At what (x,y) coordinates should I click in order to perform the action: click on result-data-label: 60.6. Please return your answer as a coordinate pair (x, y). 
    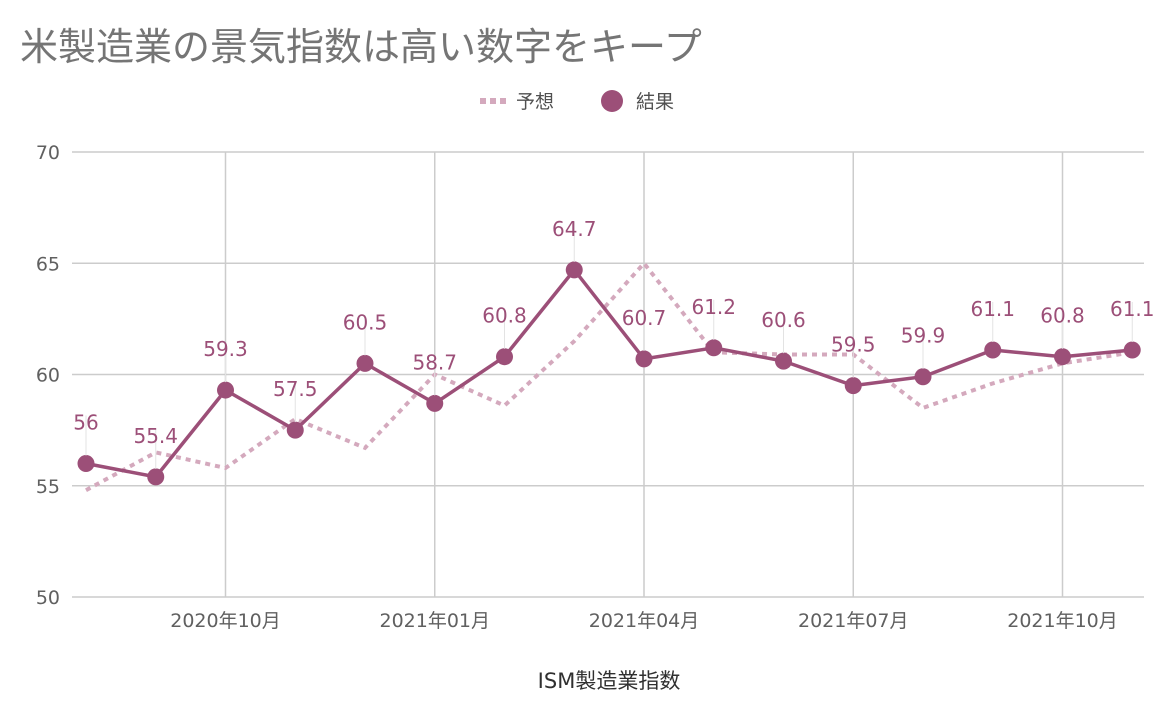
    Looking at the image, I should click on (783, 320).